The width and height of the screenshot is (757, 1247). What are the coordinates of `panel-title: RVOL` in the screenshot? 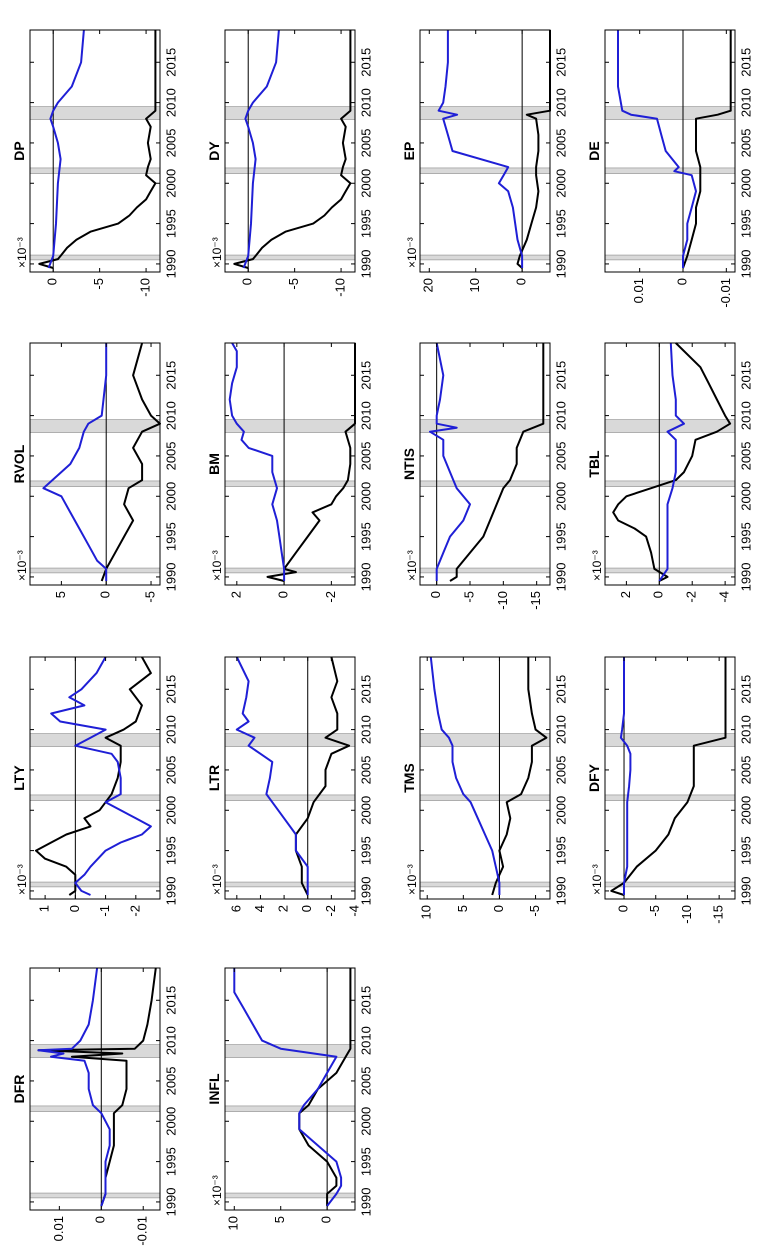 It's located at (19, 463).